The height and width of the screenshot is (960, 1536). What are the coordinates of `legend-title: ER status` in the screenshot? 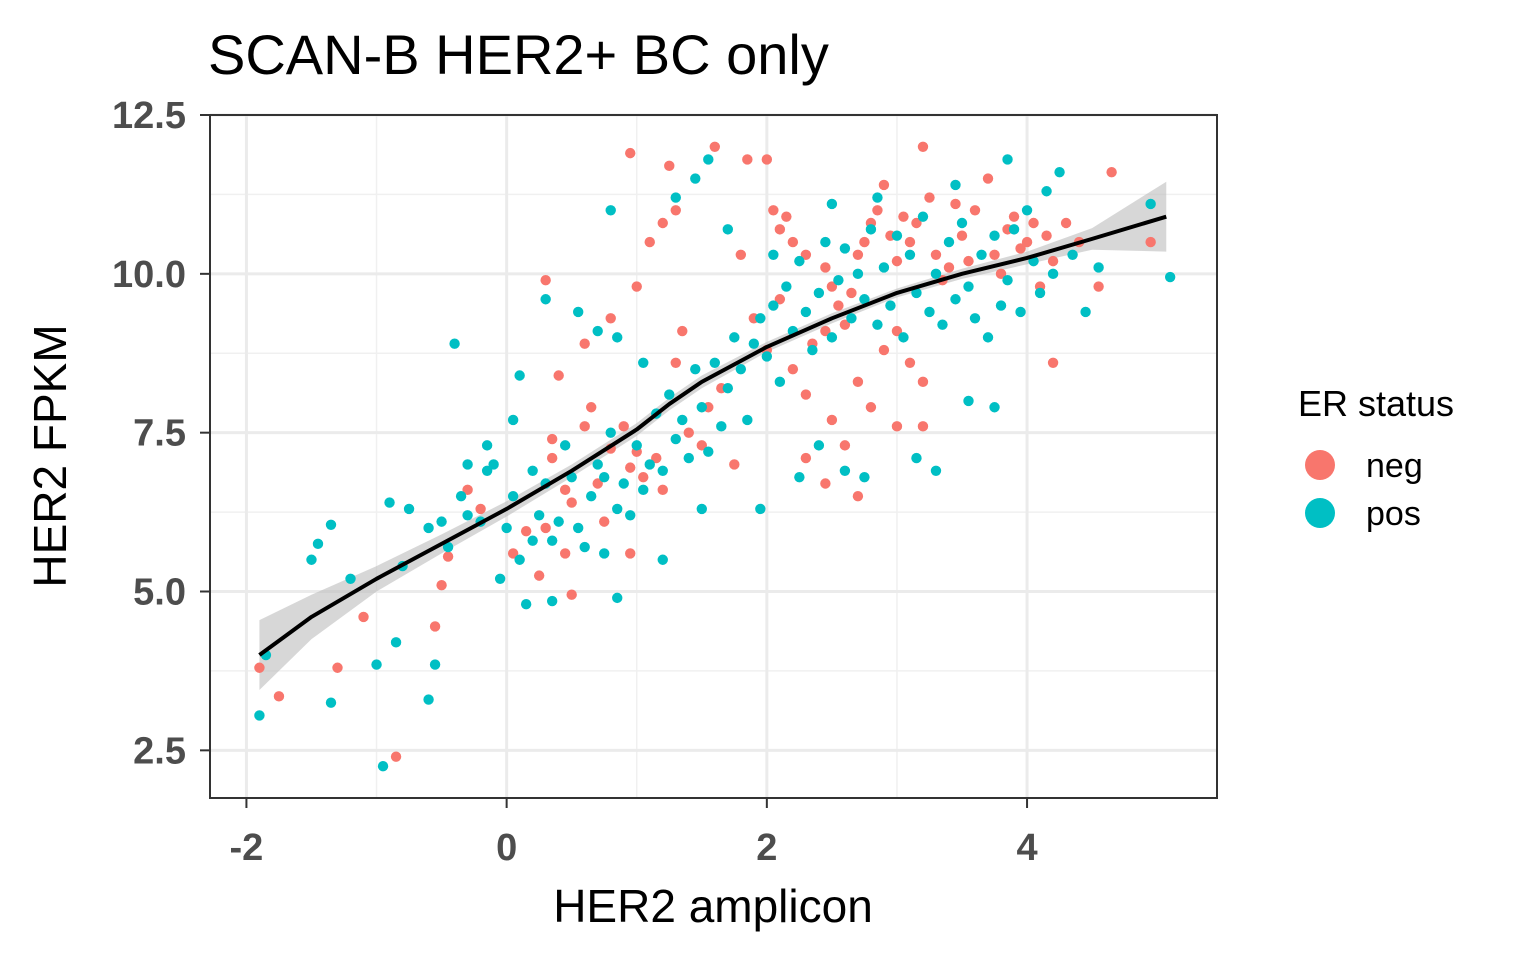 It's located at (1376, 403).